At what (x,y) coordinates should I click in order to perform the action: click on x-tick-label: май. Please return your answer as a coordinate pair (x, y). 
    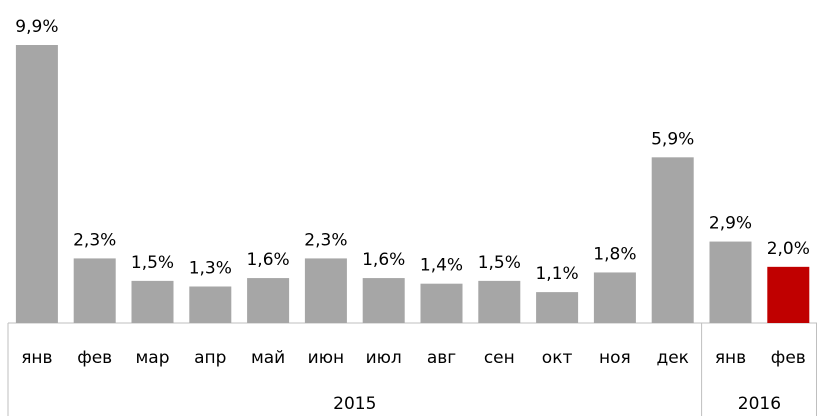
    Looking at the image, I should click on (268, 358).